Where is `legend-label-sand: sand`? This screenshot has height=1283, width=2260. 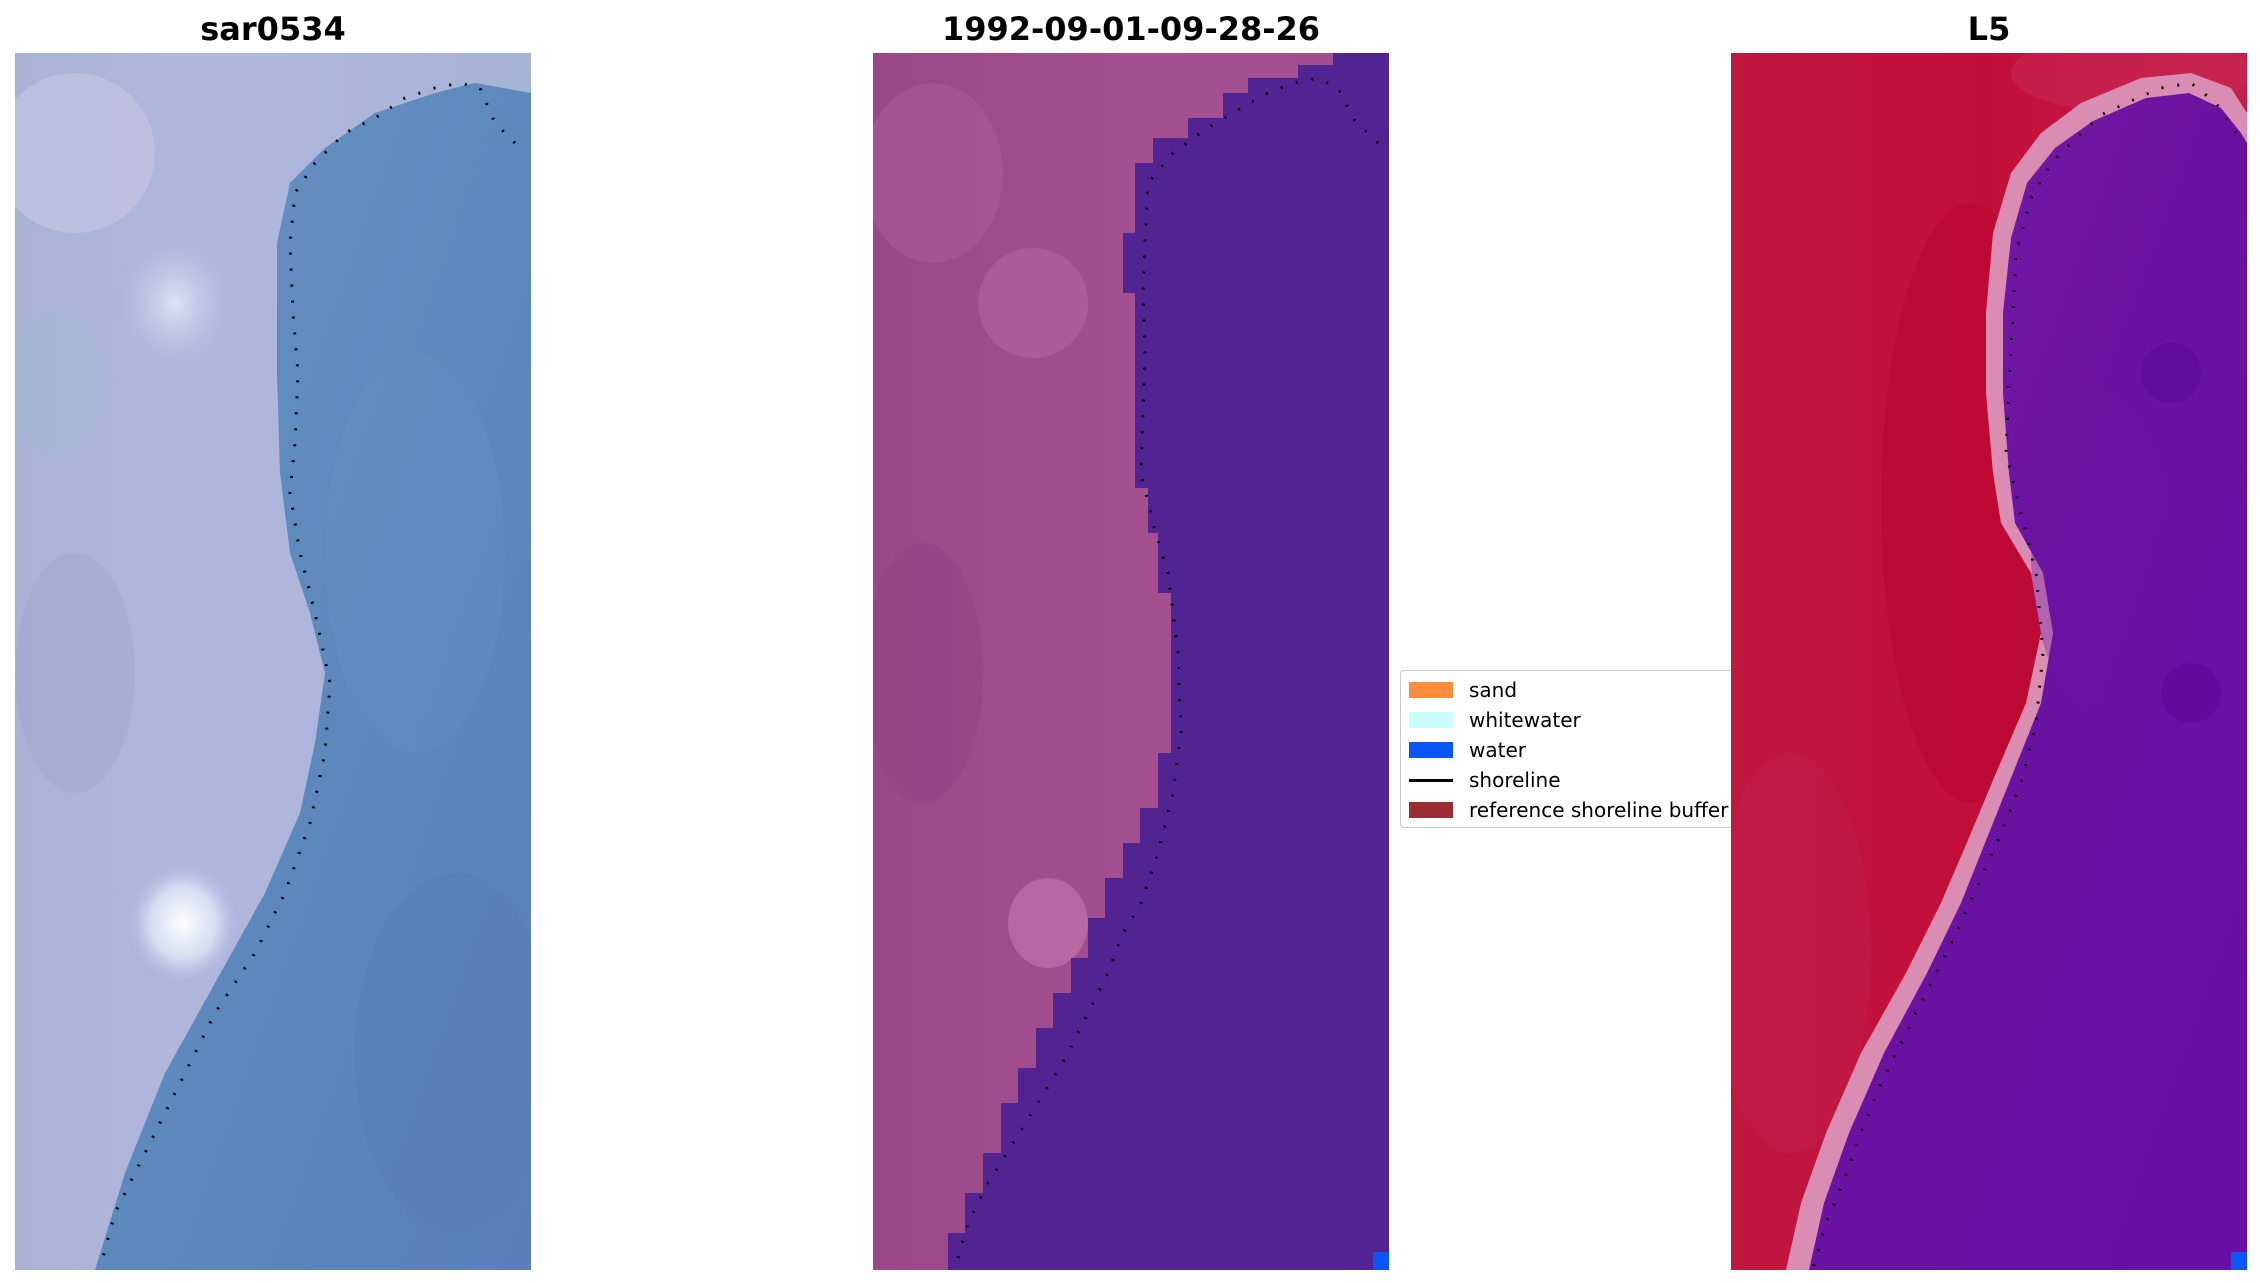
legend-label-sand: sand is located at coordinates (1493, 690).